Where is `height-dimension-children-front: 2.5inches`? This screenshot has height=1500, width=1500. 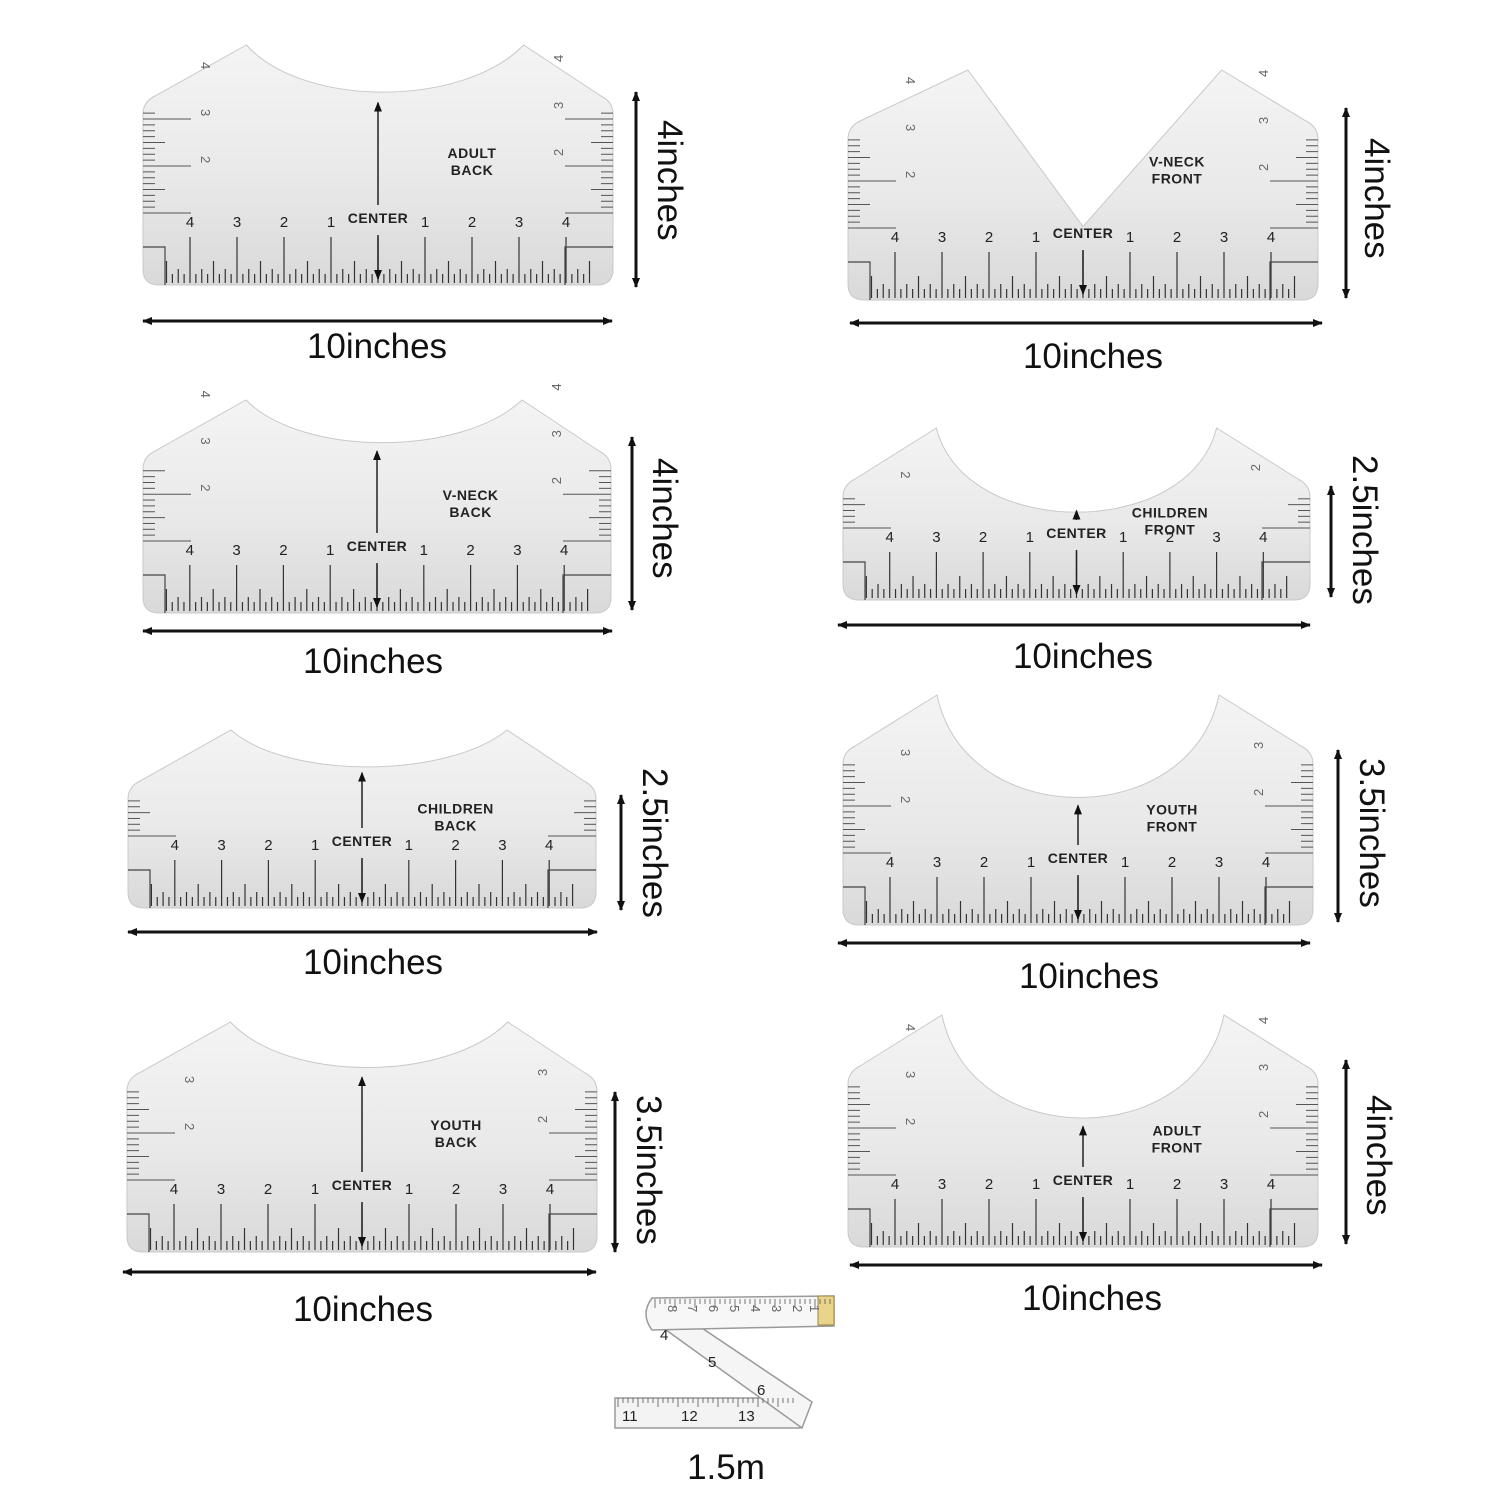 height-dimension-children-front: 2.5inches is located at coordinates (1355, 530).